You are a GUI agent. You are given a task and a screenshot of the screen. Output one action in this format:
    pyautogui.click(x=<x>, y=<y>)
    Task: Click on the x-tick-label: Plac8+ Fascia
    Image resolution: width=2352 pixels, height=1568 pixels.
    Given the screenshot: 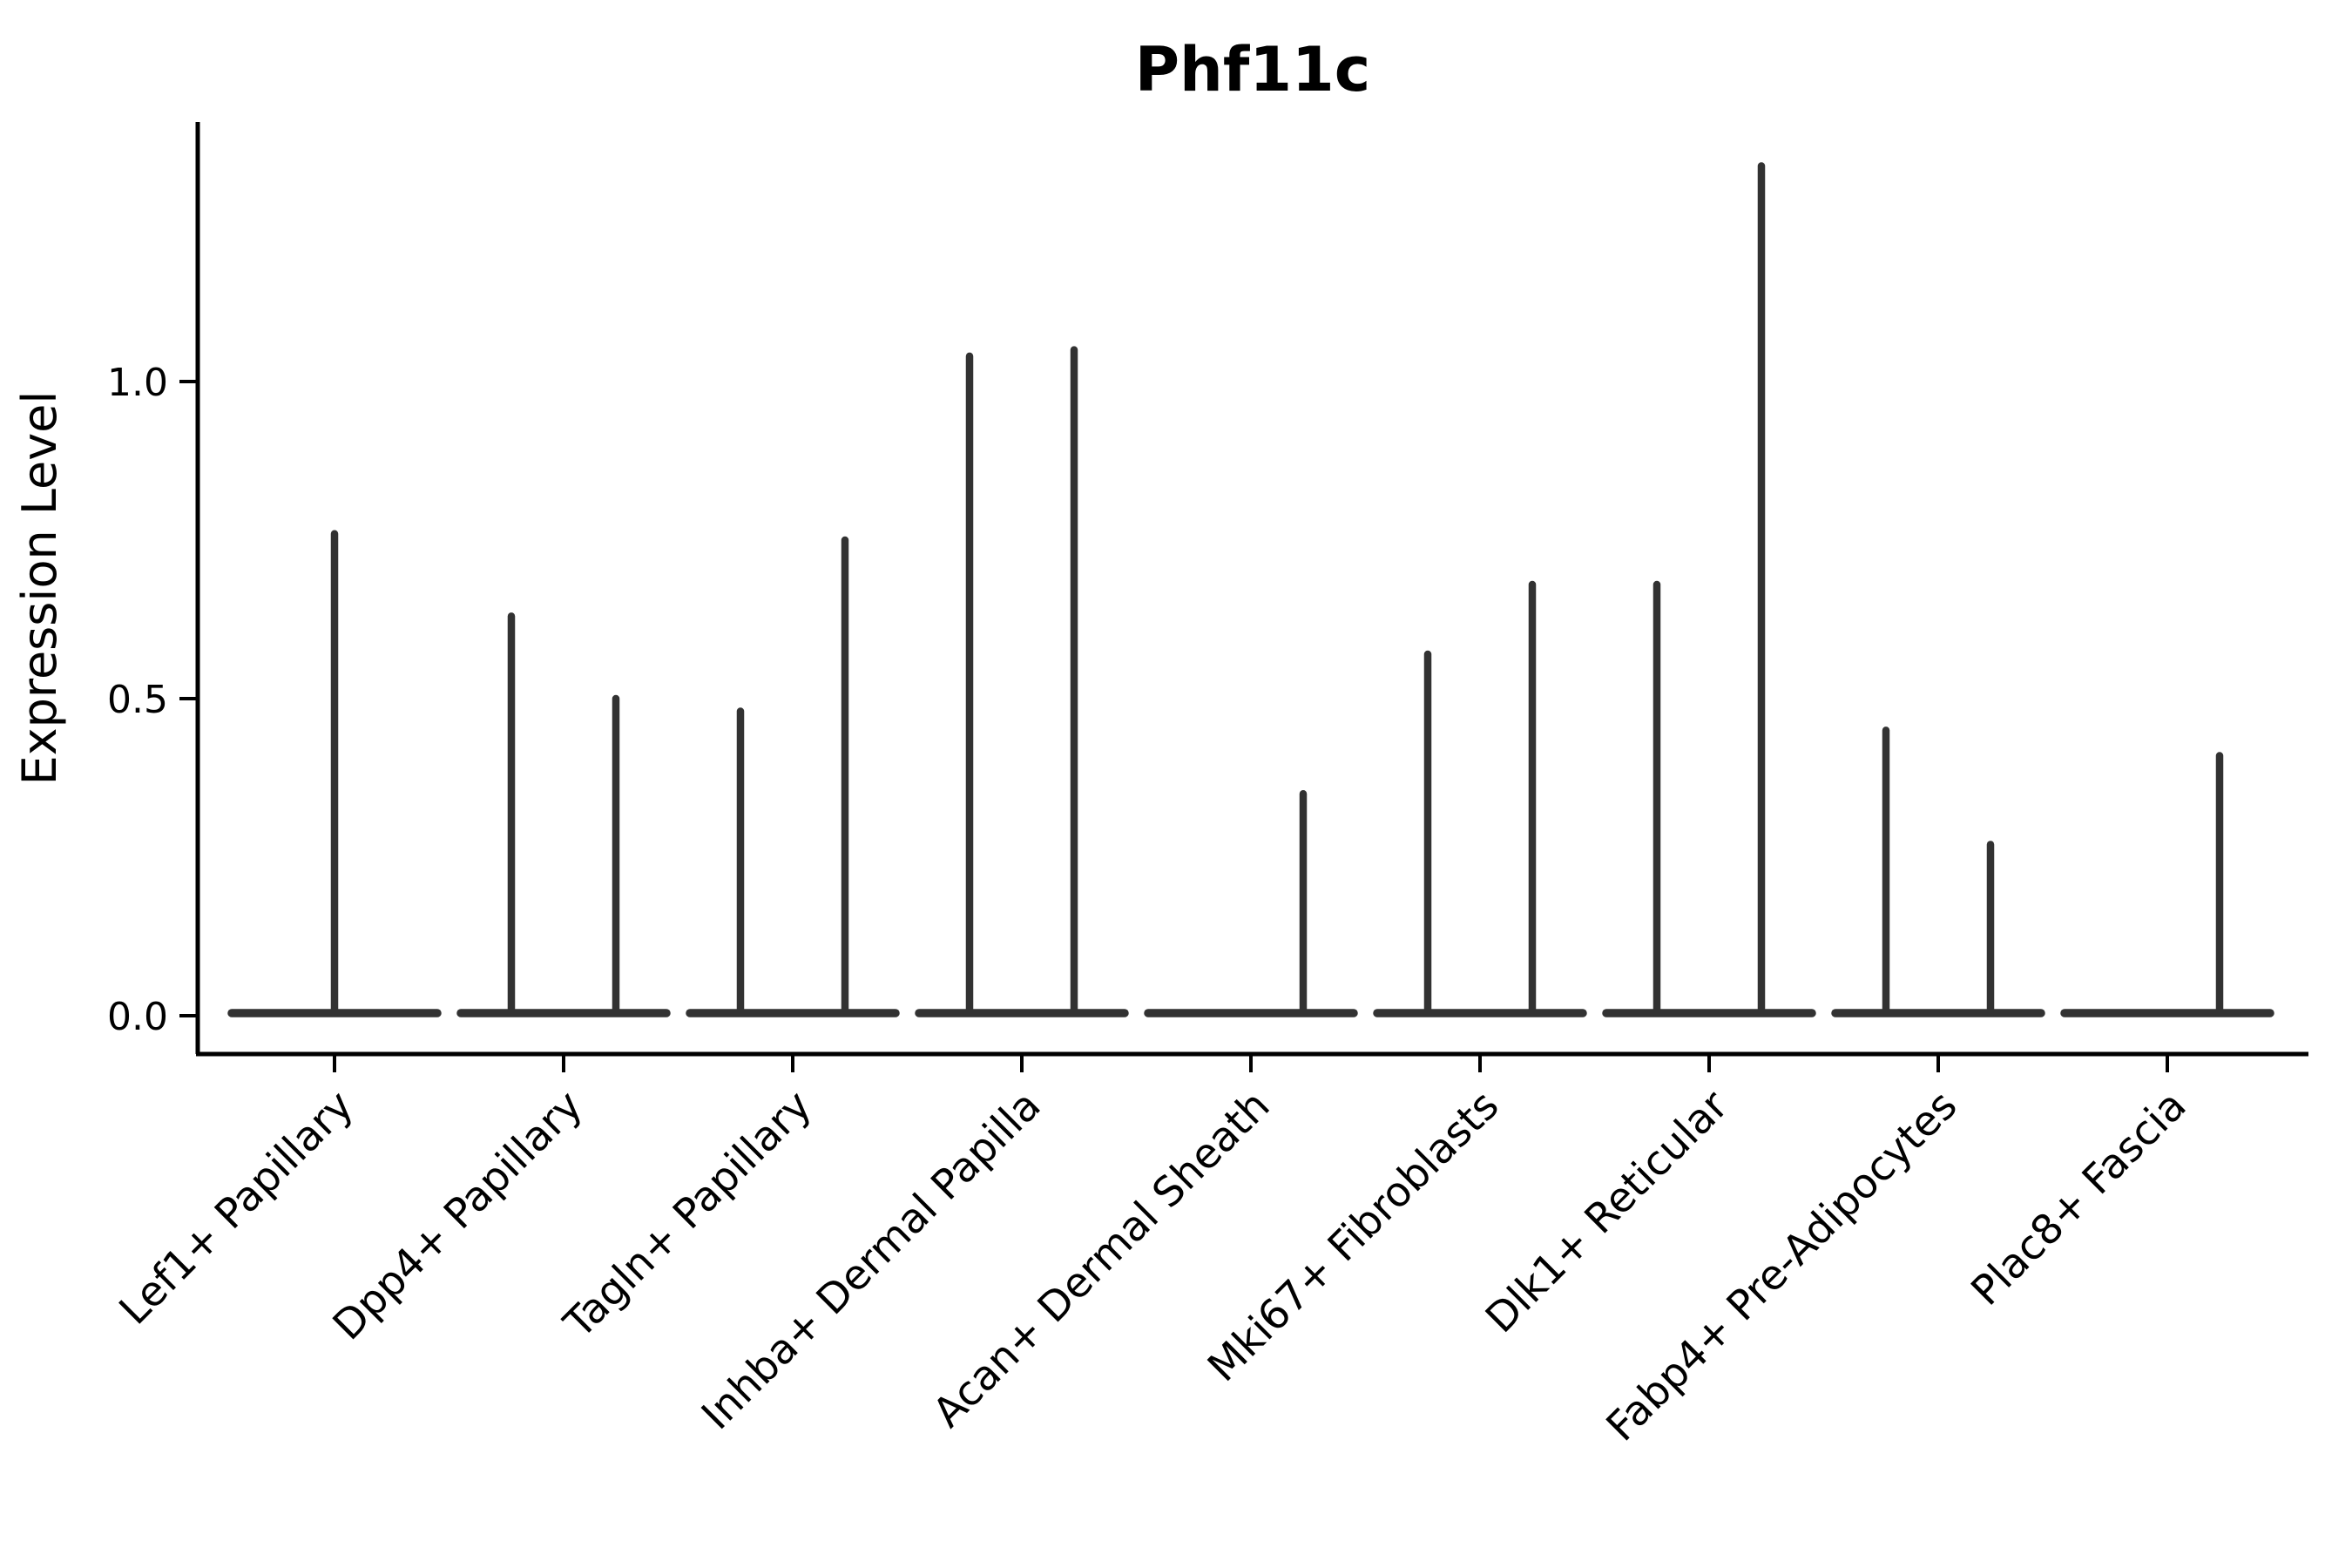 What is the action you would take?
    pyautogui.click(x=2079, y=1198)
    